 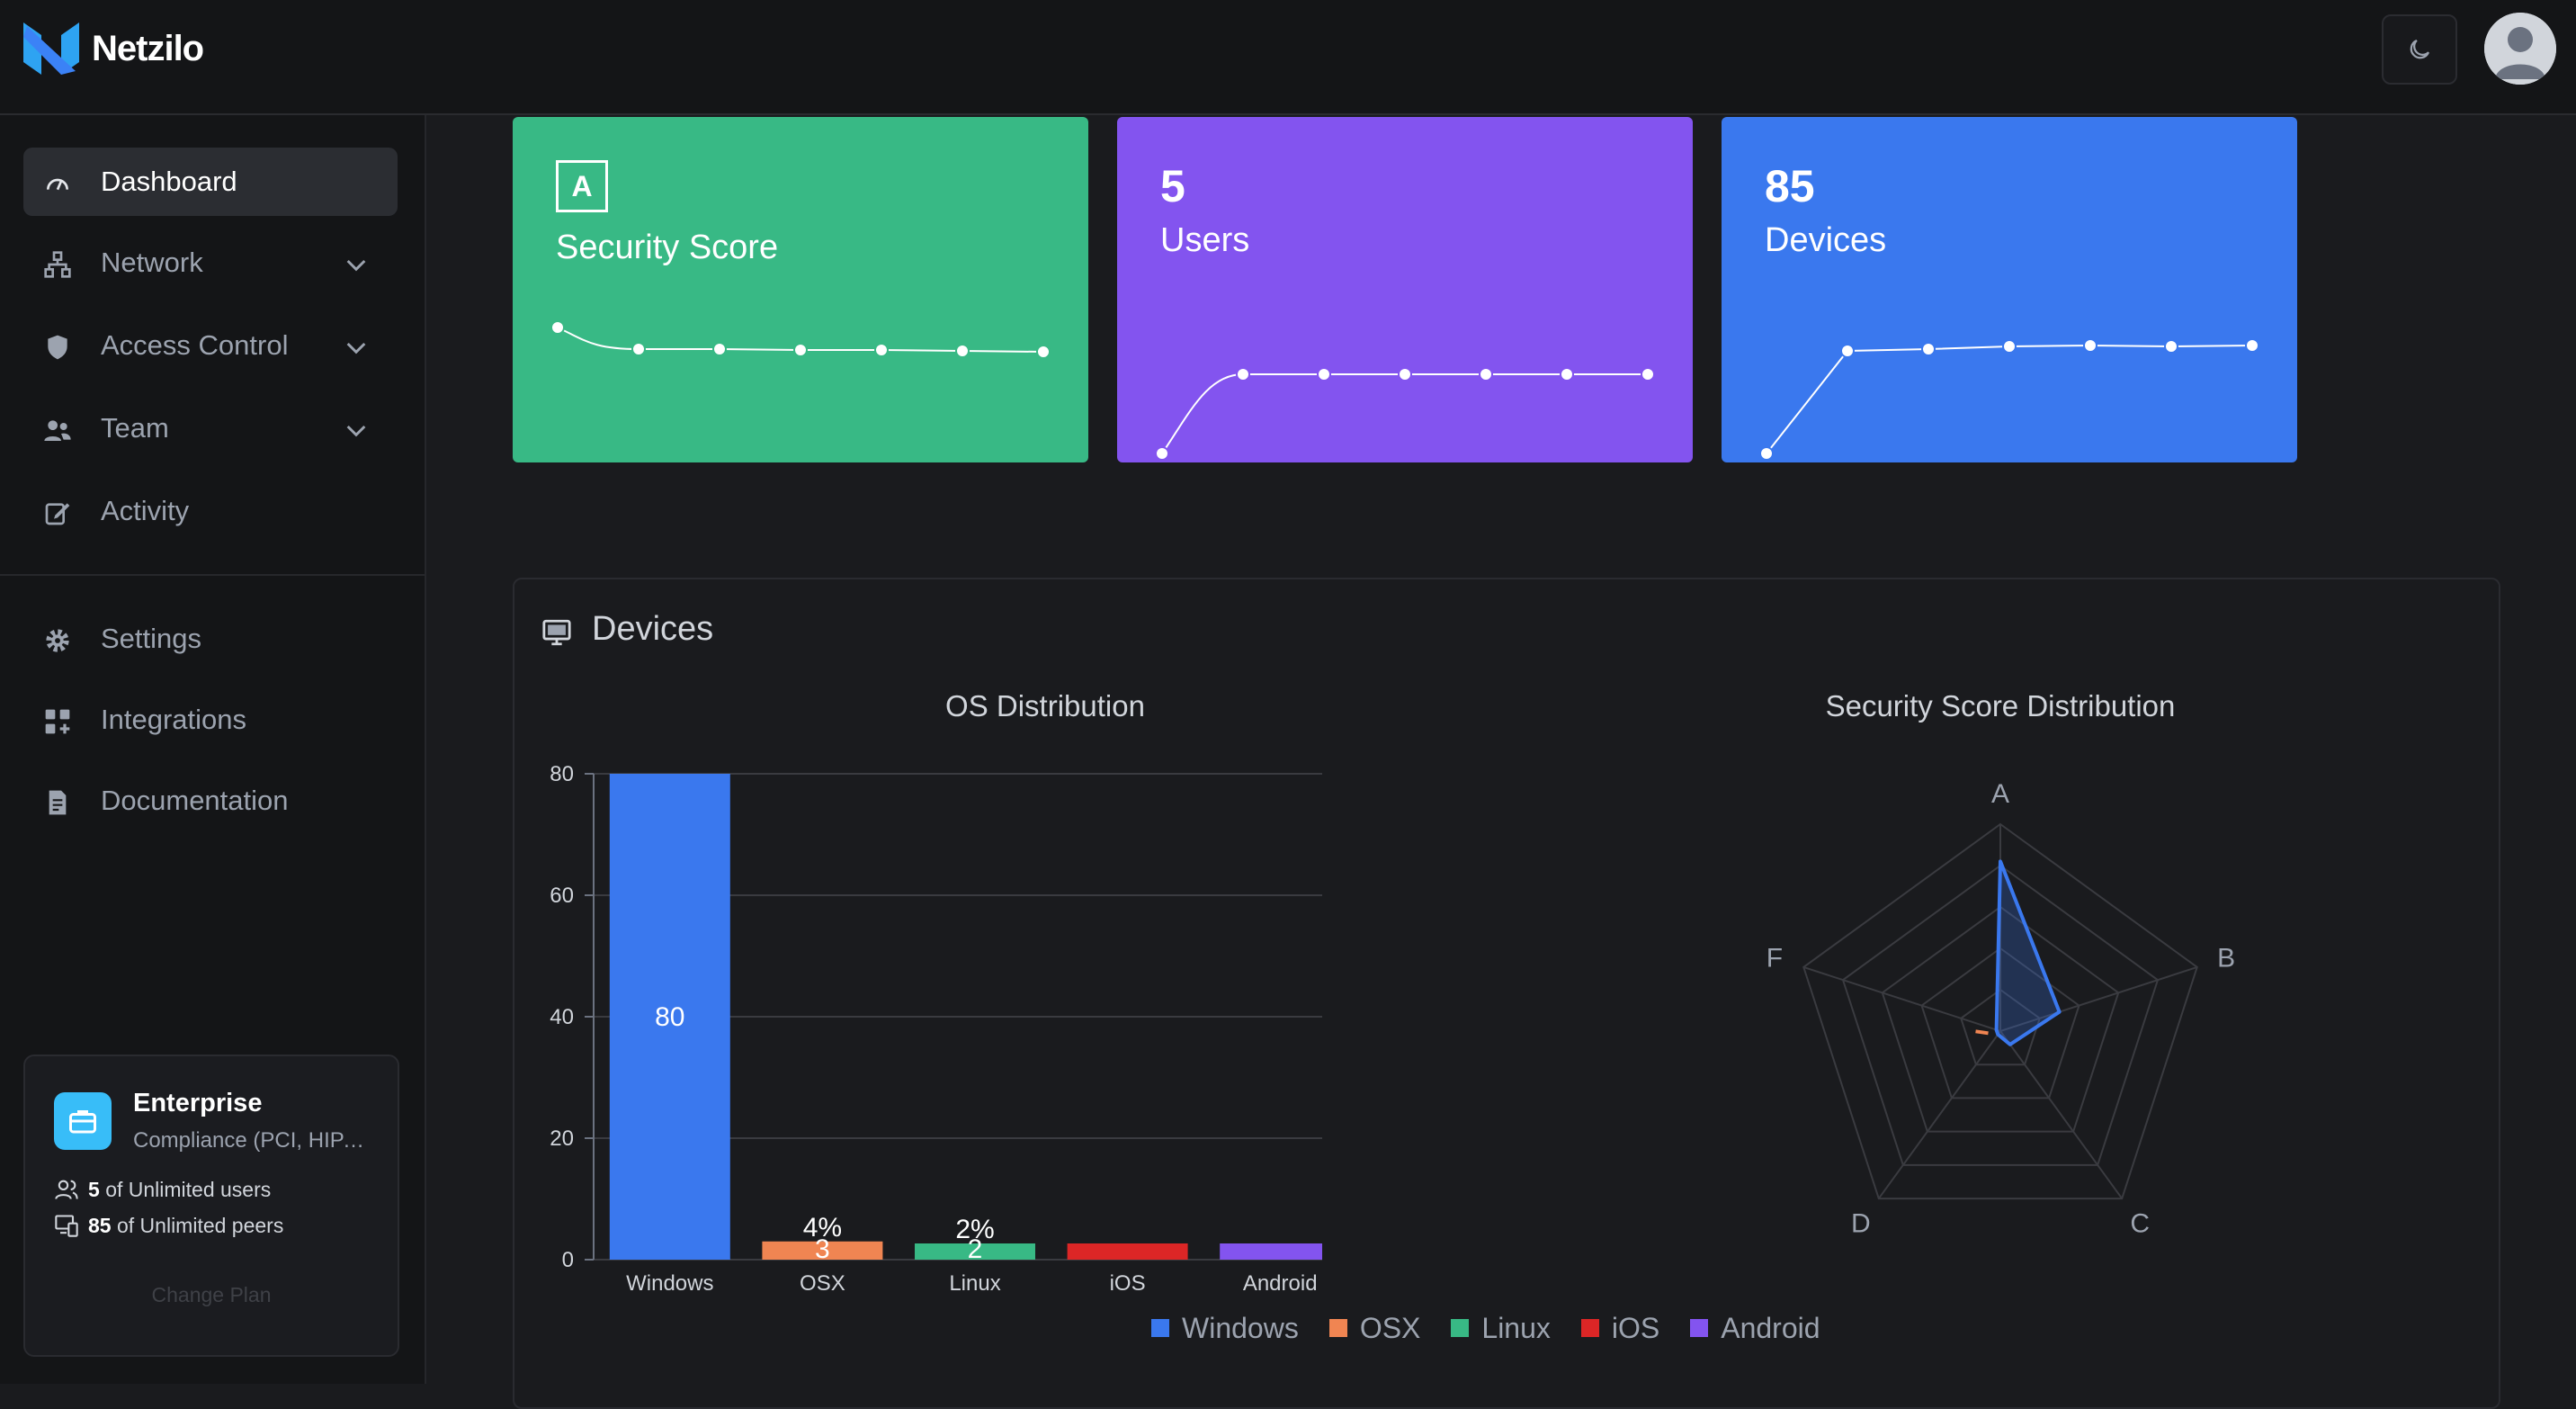 I want to click on legend-label: OSX, so click(x=1390, y=1328).